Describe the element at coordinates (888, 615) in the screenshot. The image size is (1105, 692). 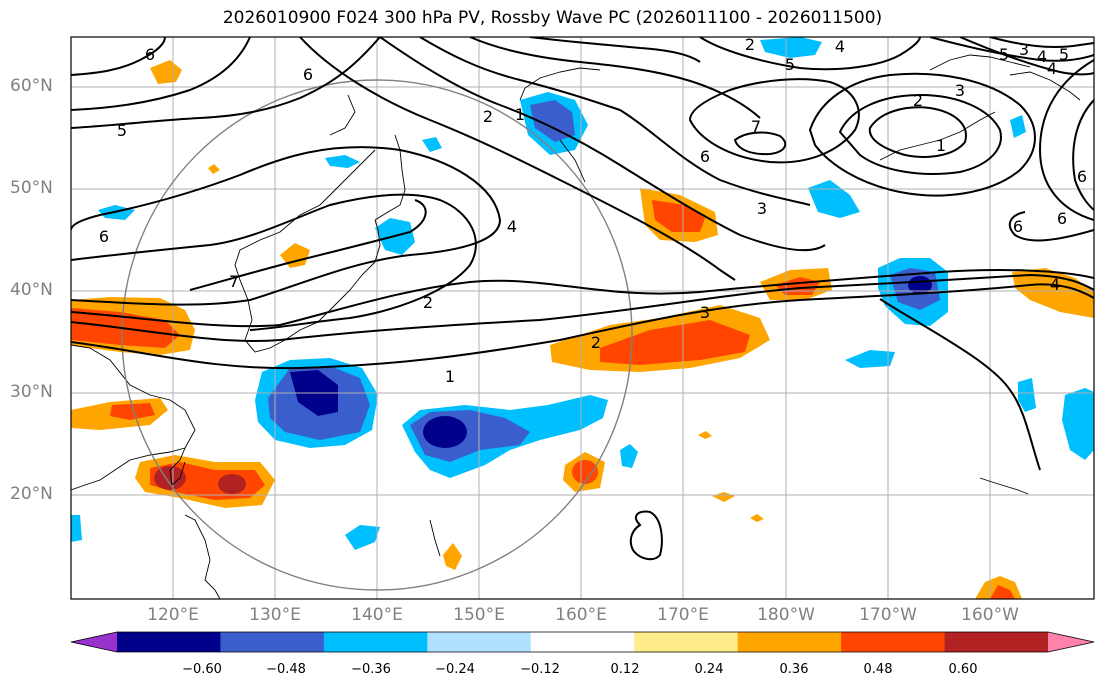
I see `lon-label-170w: 170°W` at that location.